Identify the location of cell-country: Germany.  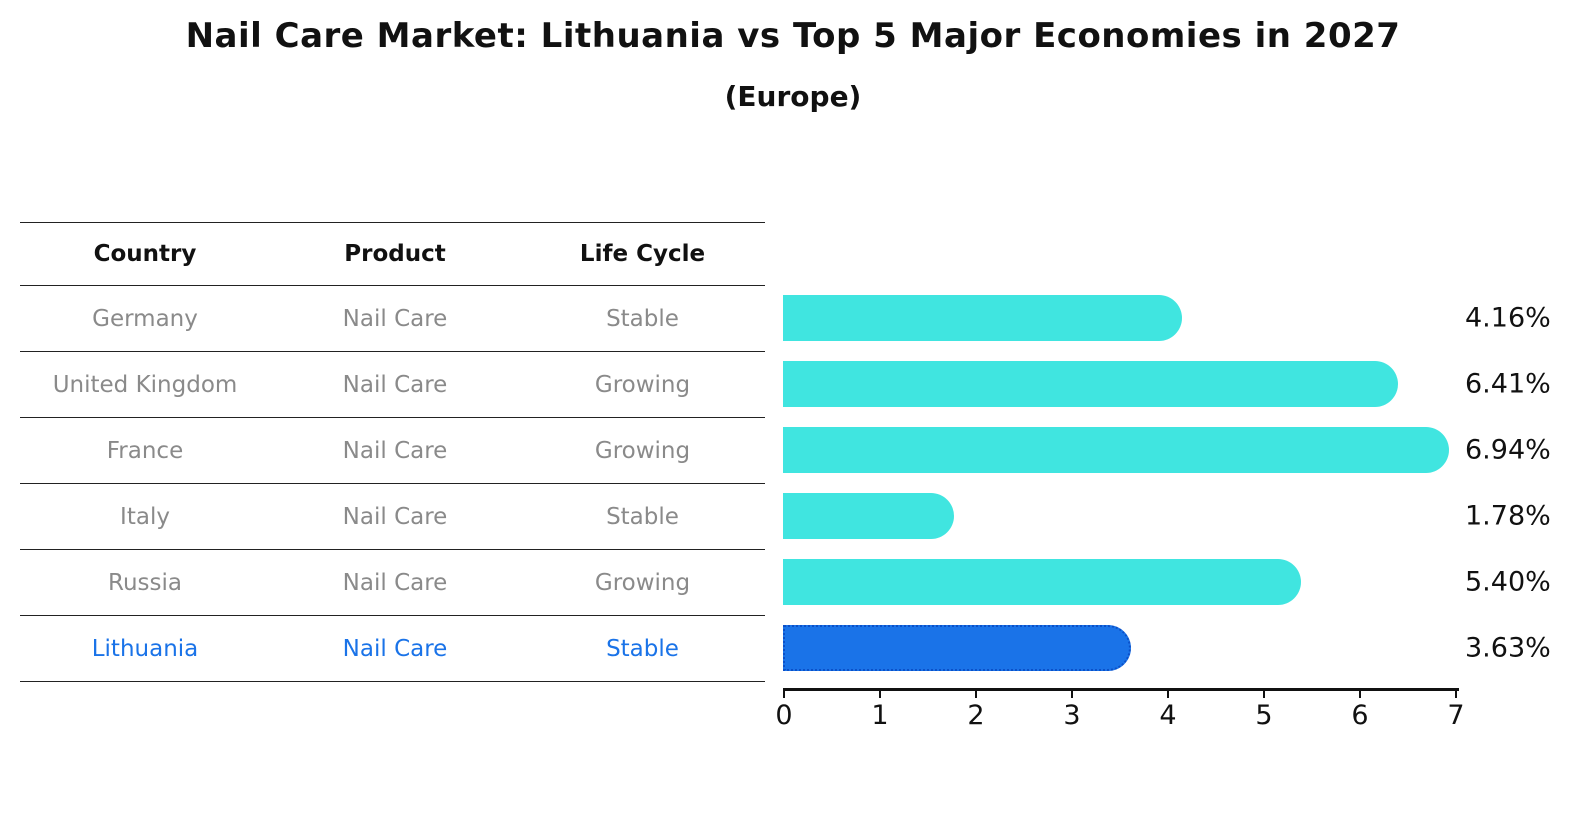
(145, 318).